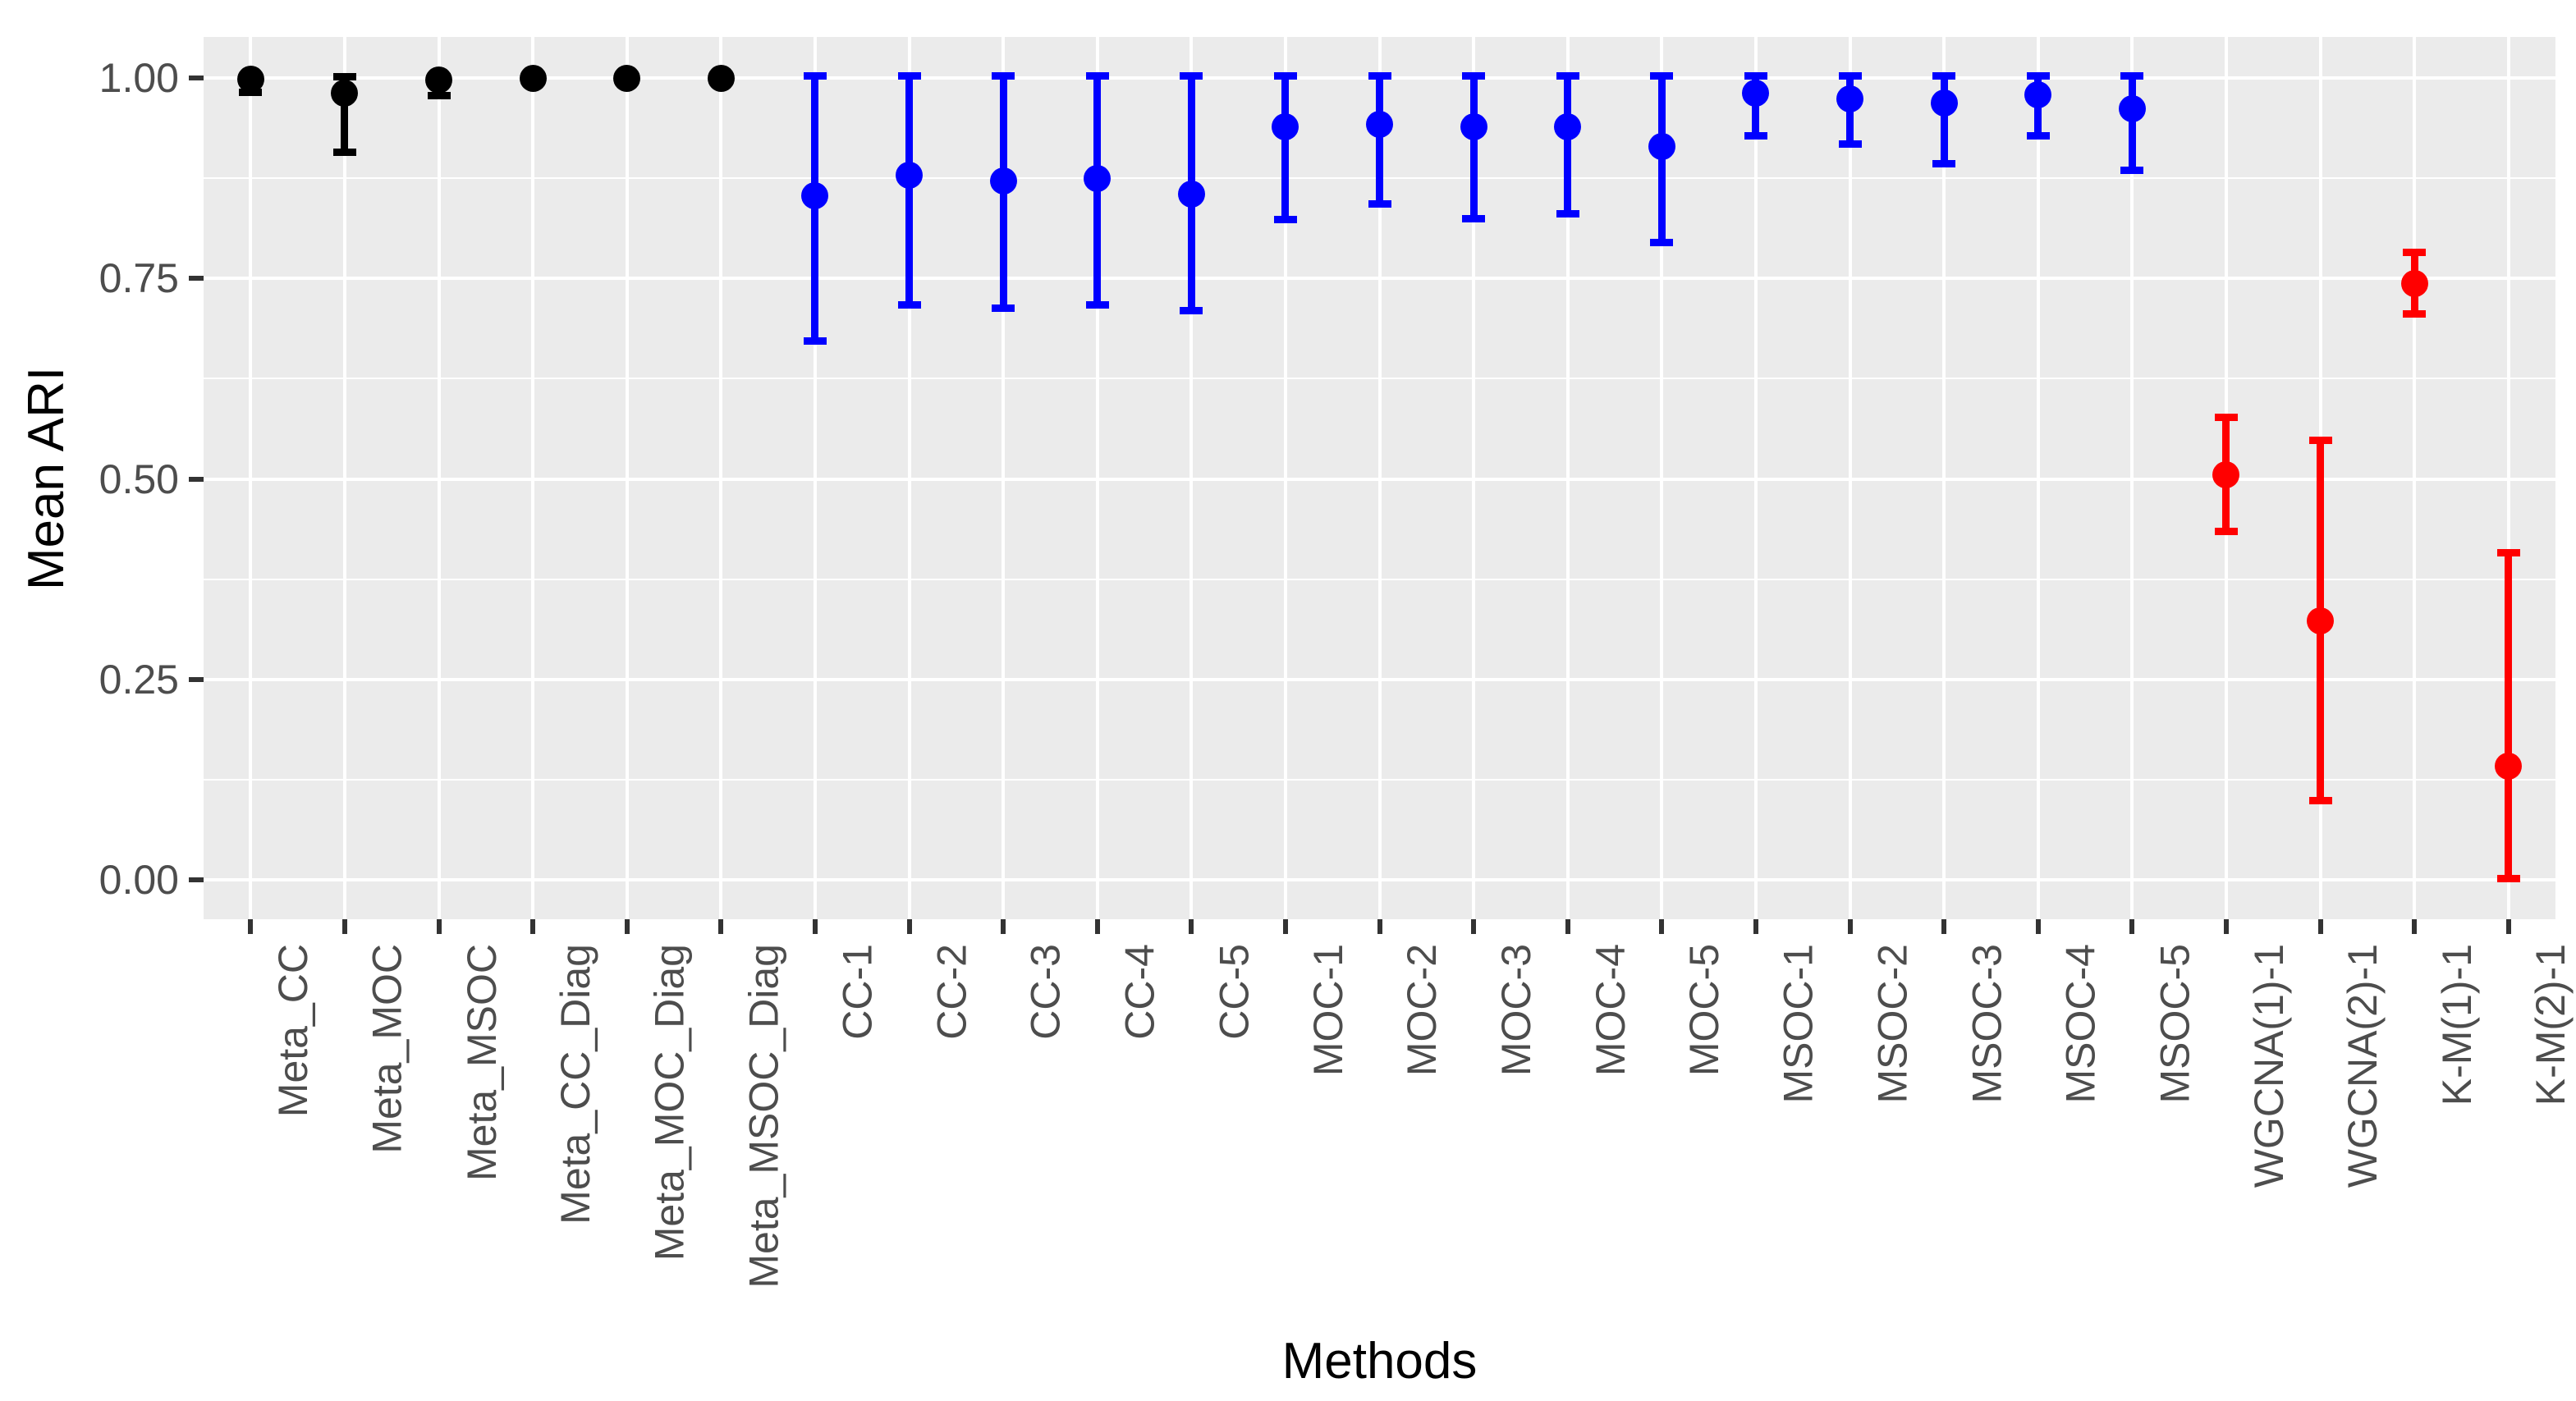 This screenshot has height=1401, width=2576. What do you see at coordinates (764, 1116) in the screenshot?
I see `x-axis-tick-label: Meta_MSOC_Diag` at bounding box center [764, 1116].